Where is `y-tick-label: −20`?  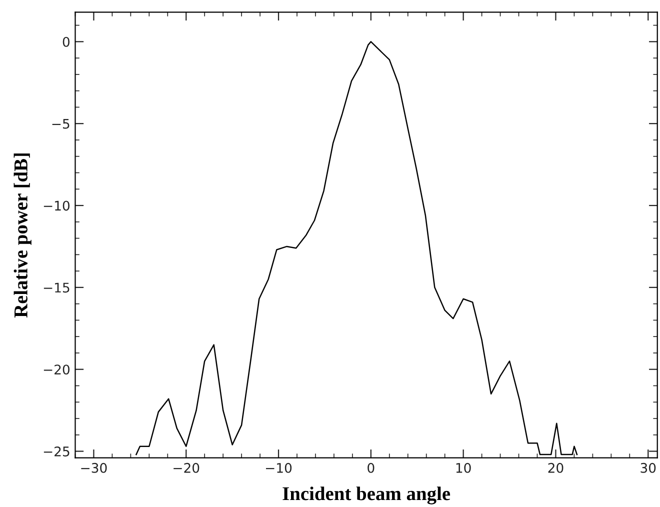 y-tick-label: −20 is located at coordinates (57, 369).